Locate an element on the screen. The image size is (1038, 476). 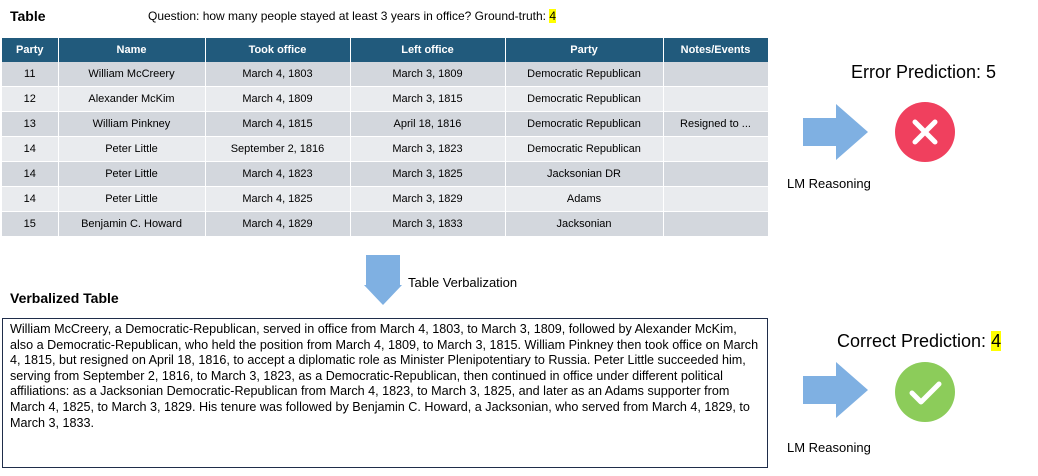
table-cell: 11 is located at coordinates (30, 74).